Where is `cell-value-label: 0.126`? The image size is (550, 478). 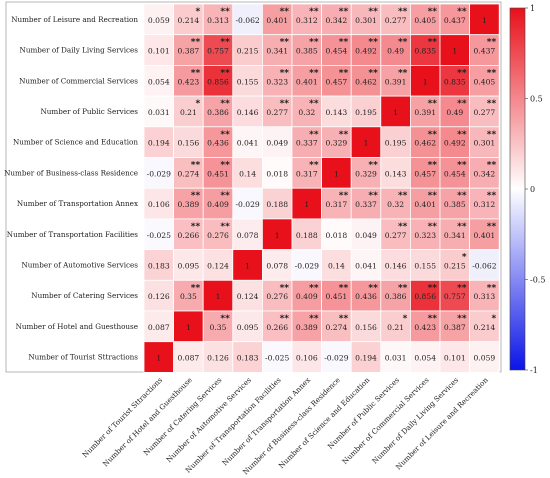 cell-value-label: 0.126 is located at coordinates (159, 296).